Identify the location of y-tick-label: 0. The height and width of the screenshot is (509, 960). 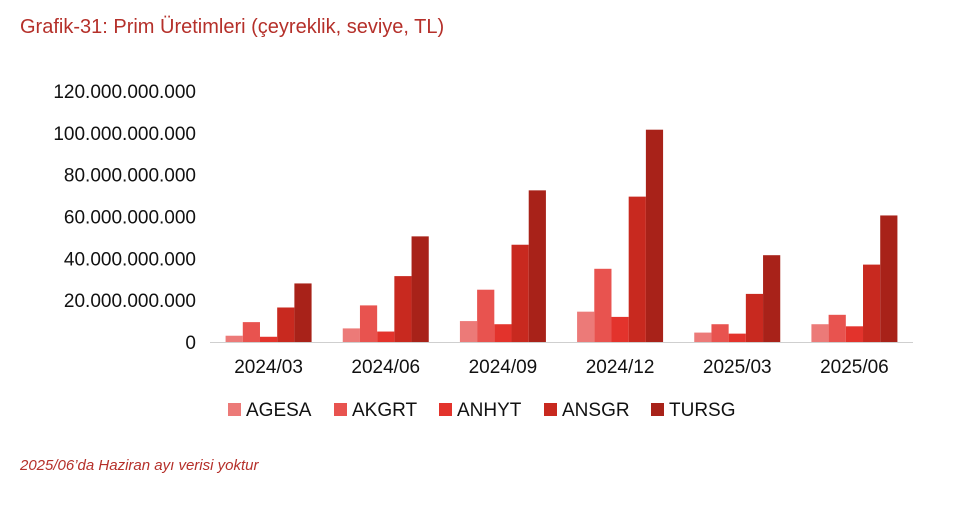
(190, 343).